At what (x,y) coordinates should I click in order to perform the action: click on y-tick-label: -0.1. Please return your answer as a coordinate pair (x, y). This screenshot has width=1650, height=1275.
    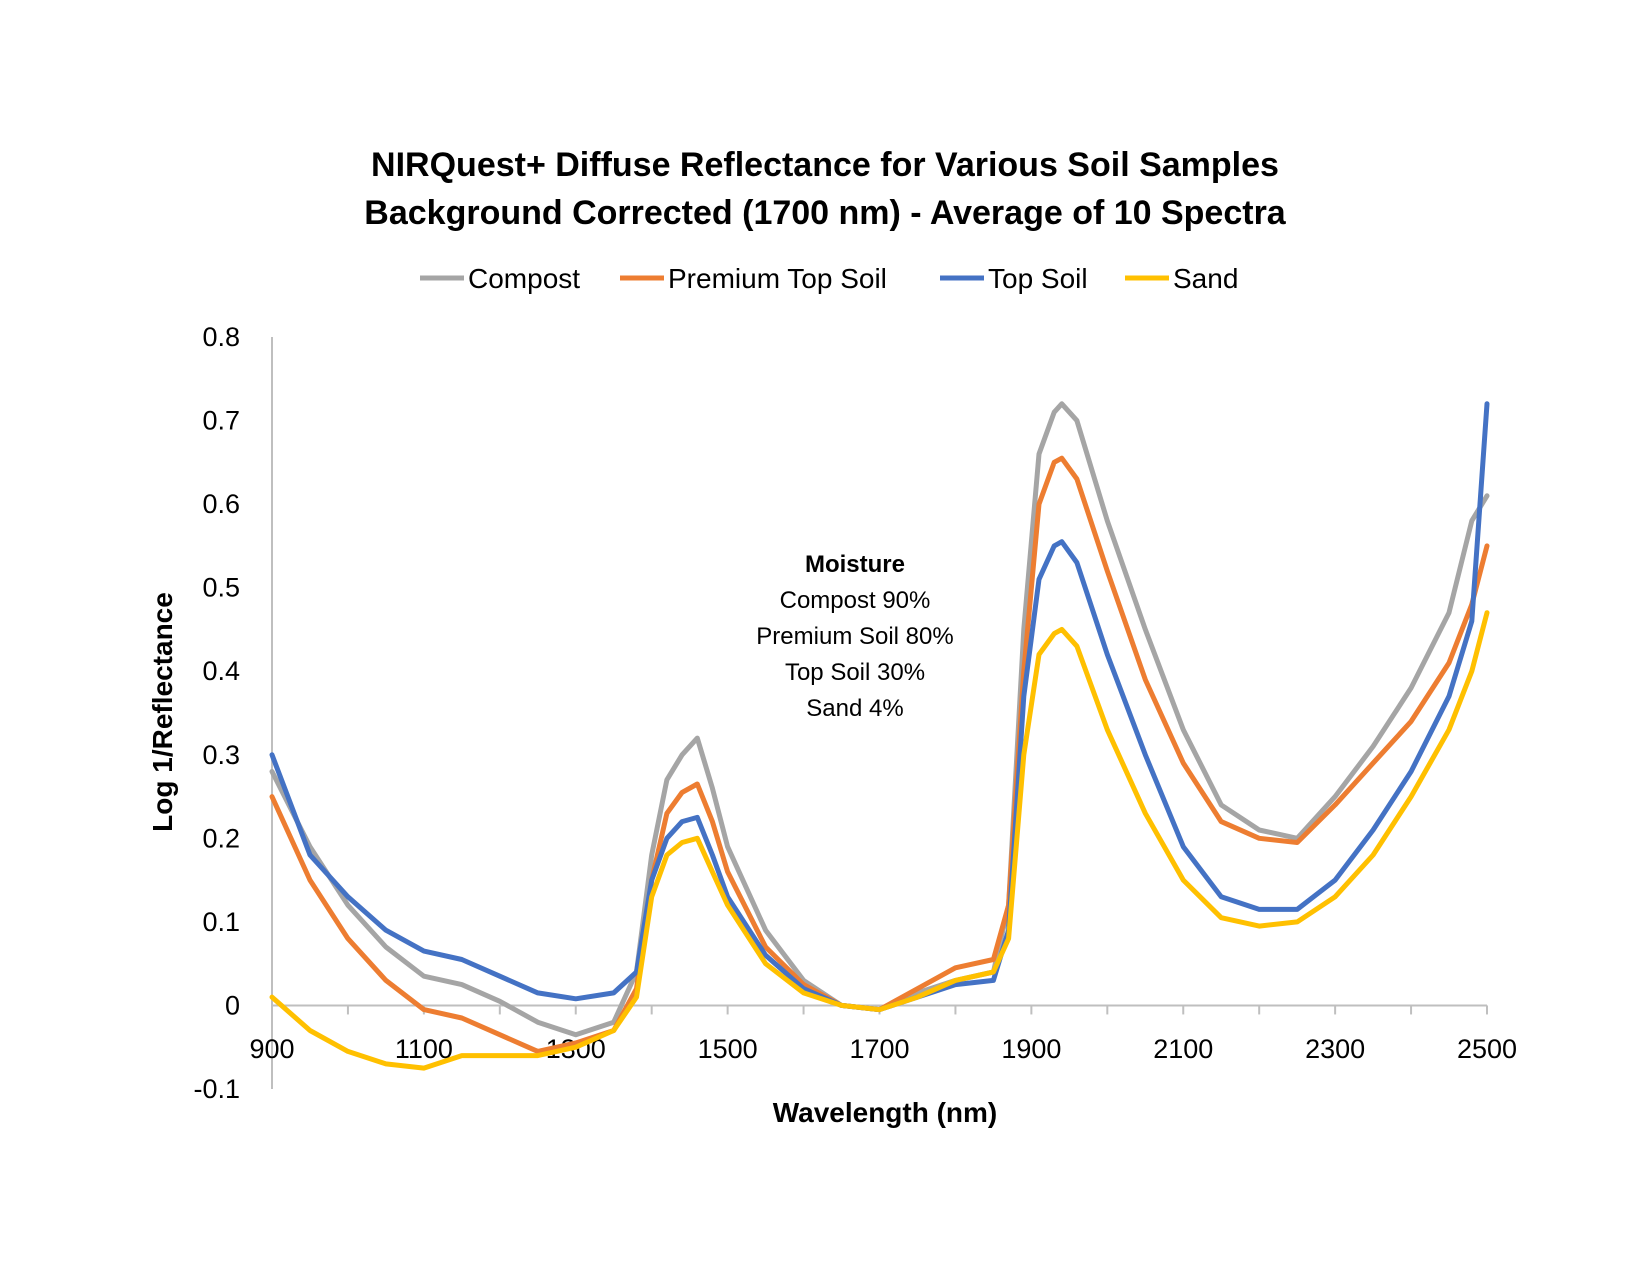
    Looking at the image, I should click on (216, 1089).